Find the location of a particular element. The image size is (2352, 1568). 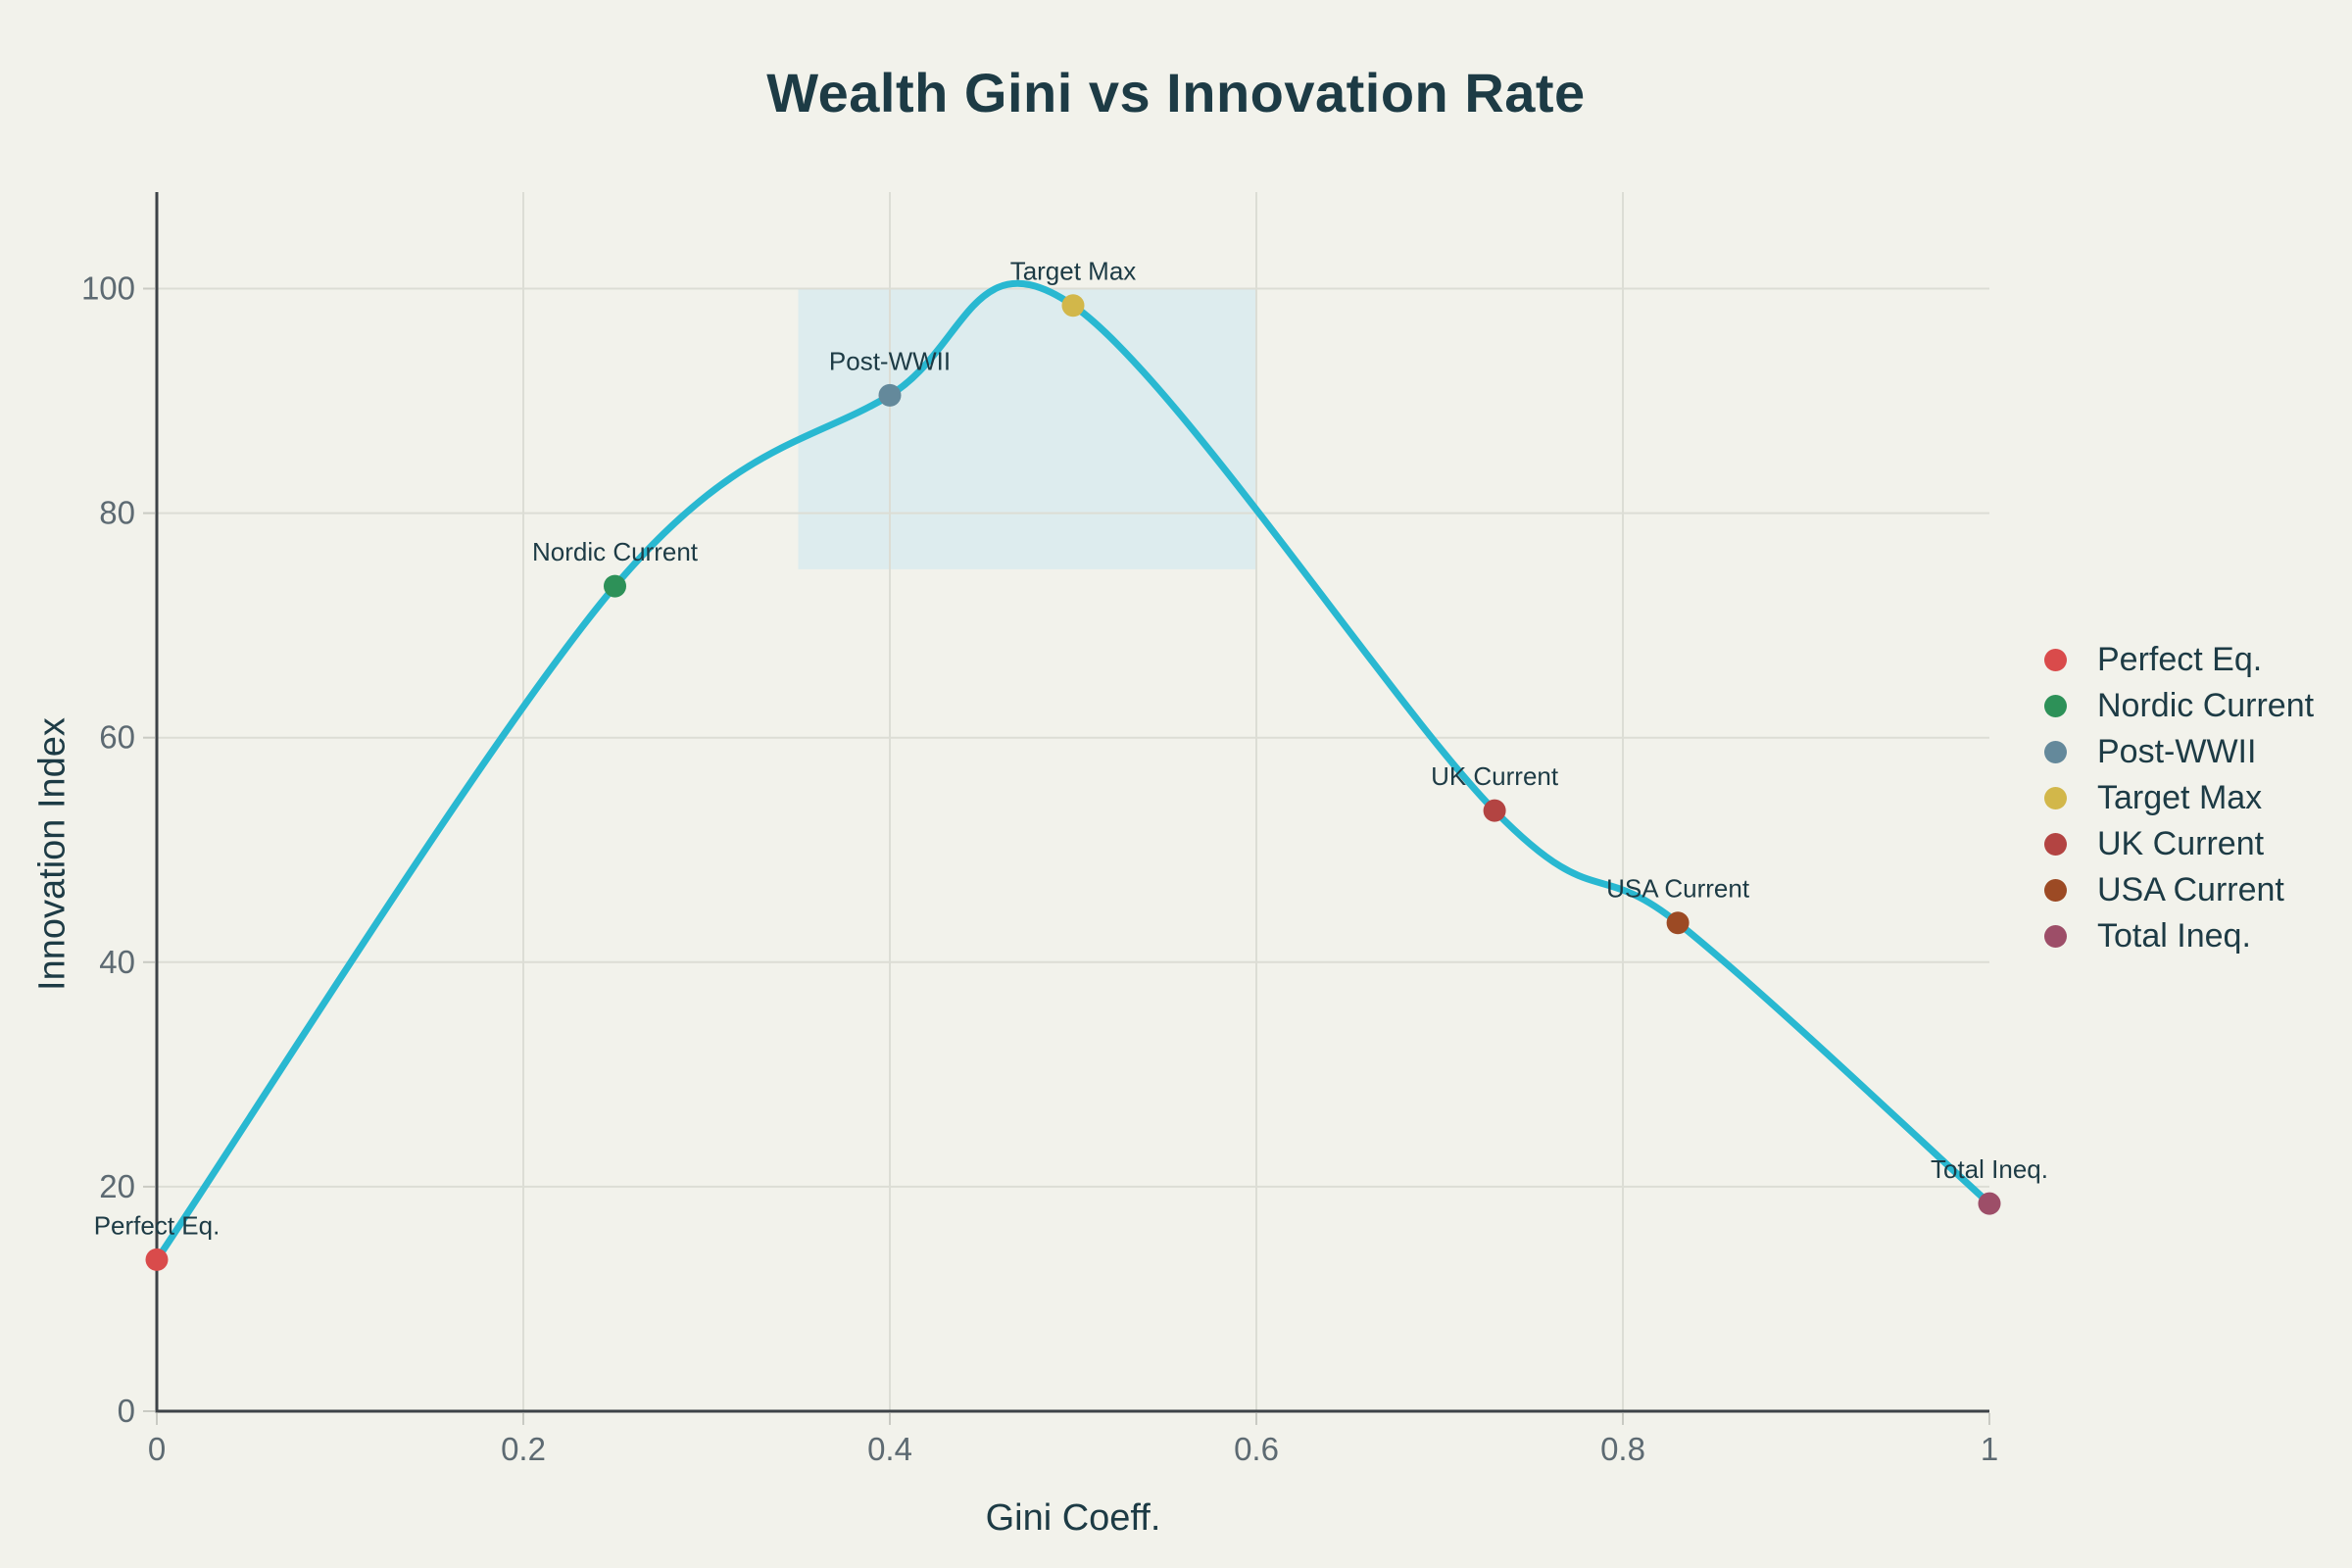

legend-item-target-max: Target Max is located at coordinates (2179, 798).